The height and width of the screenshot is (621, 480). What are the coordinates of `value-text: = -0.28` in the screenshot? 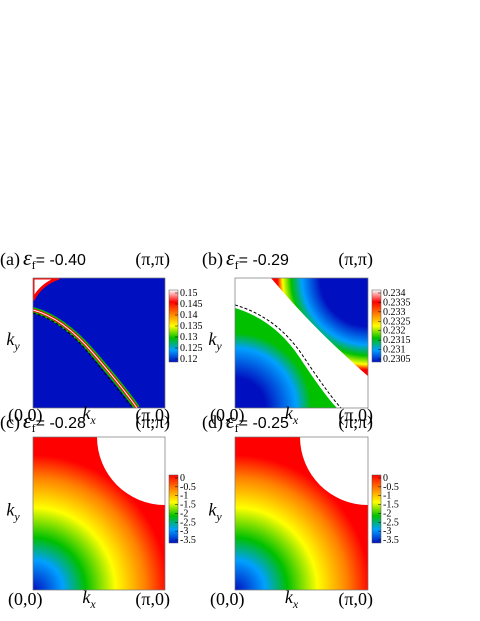 It's located at (61, 423).